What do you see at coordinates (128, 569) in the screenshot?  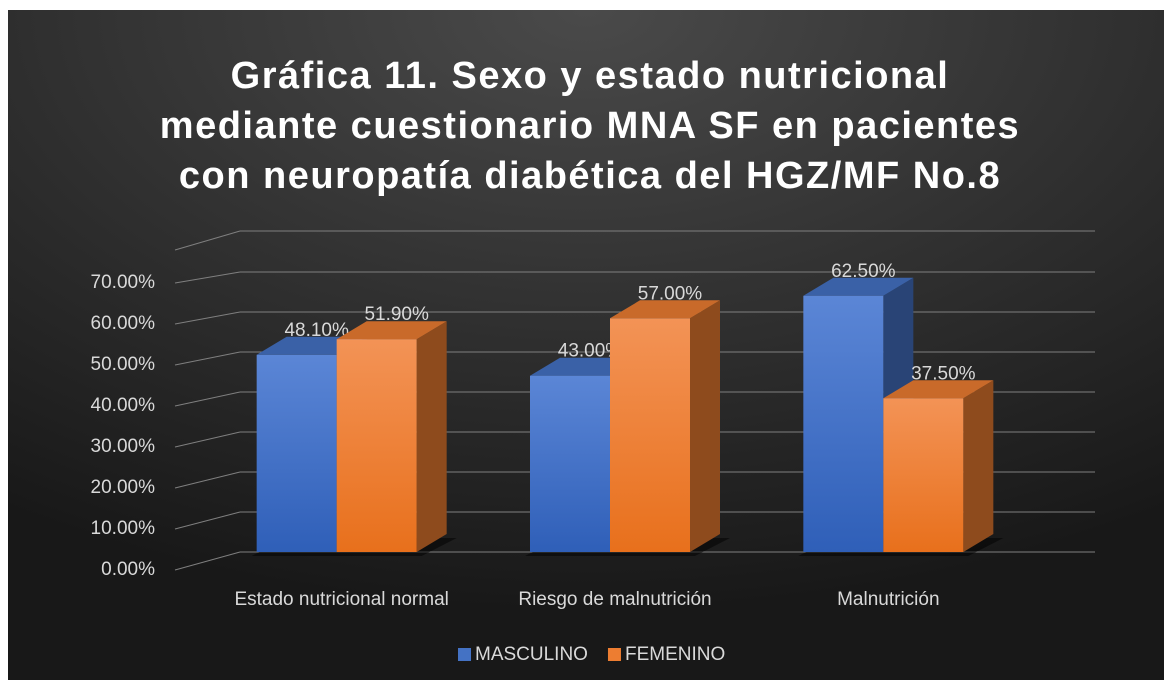 I see `y-tick-label: 0.00%` at bounding box center [128, 569].